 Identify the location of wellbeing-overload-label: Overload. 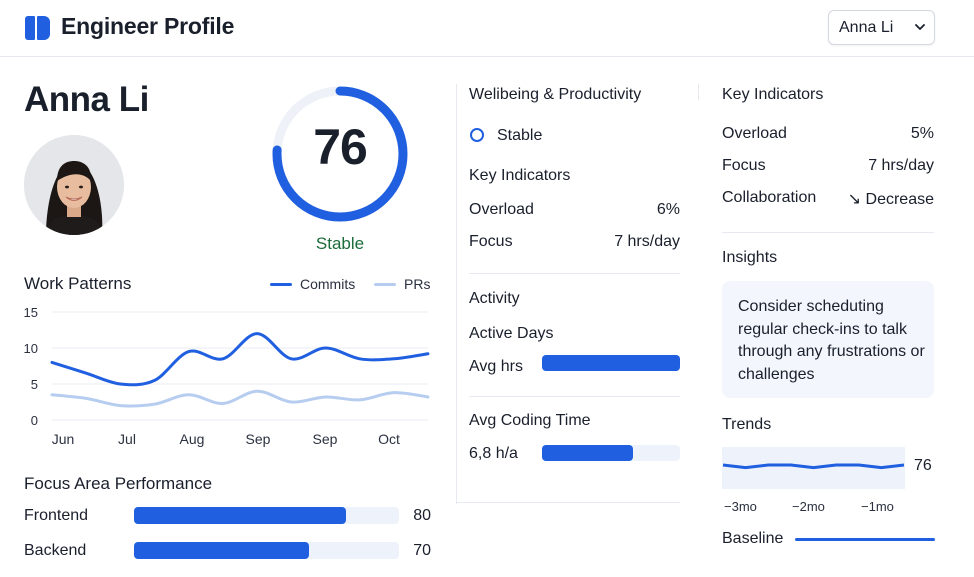
(501, 209).